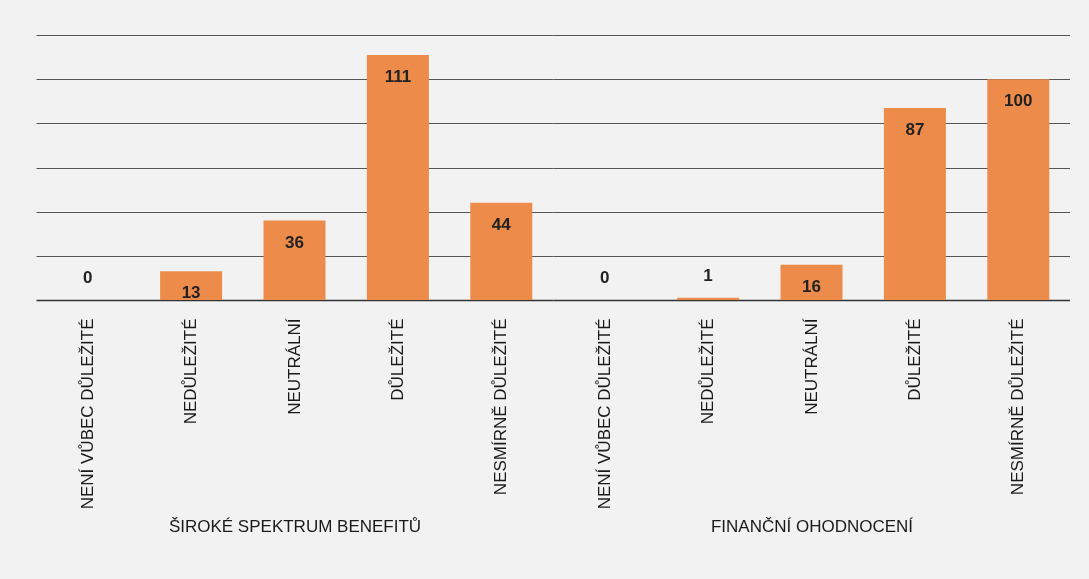  Describe the element at coordinates (708, 275) in the screenshot. I see `data-label: 1` at that location.